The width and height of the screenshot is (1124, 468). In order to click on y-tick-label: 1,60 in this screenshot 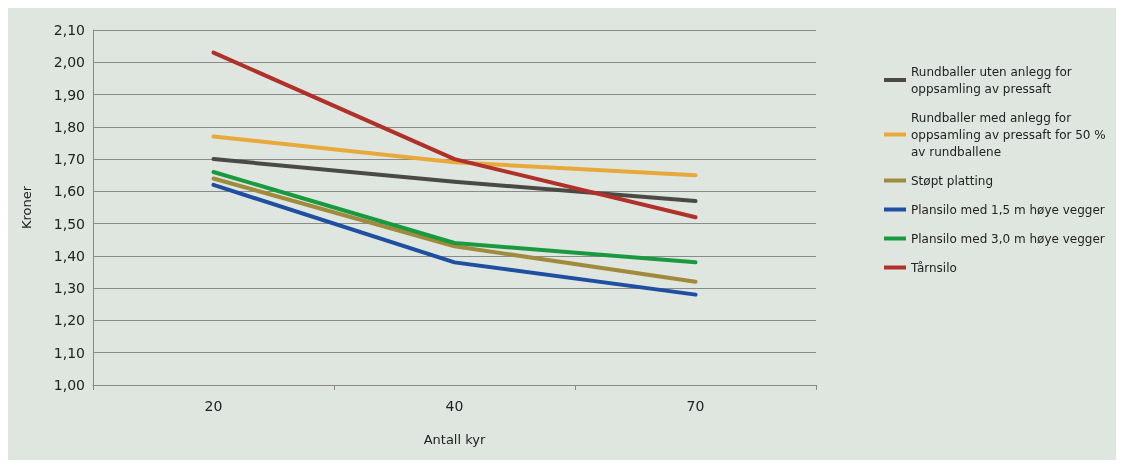, I will do `click(69, 191)`.